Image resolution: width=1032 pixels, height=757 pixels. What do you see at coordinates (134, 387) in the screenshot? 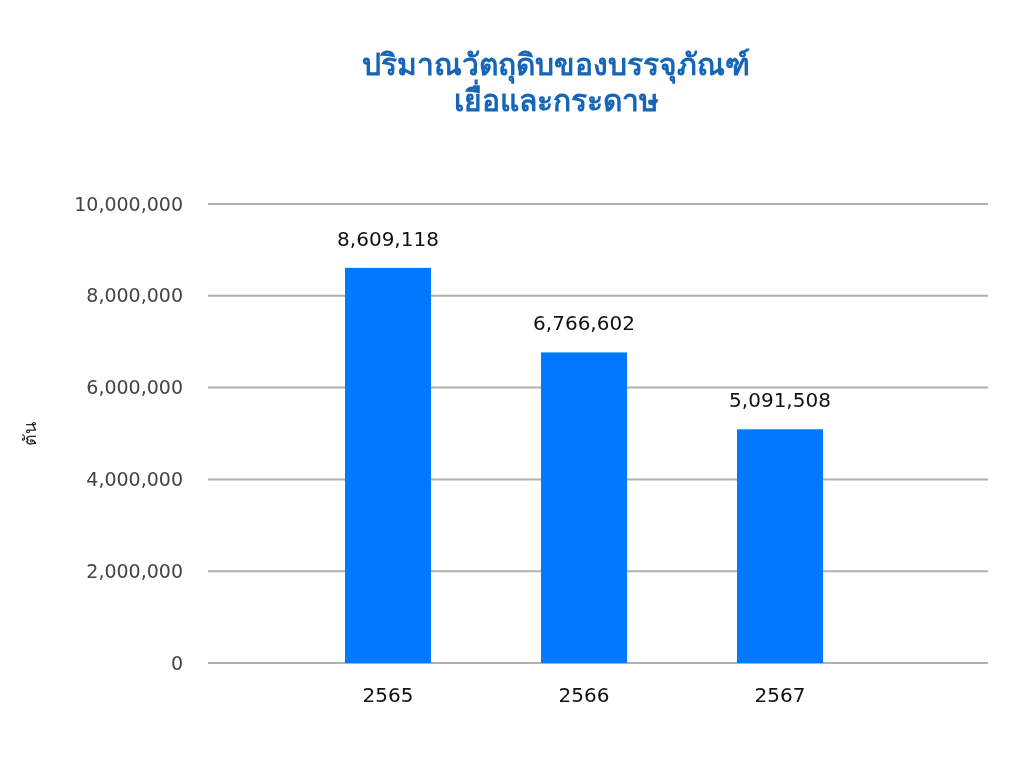
I see `y-tick-label: 6,000,000` at bounding box center [134, 387].